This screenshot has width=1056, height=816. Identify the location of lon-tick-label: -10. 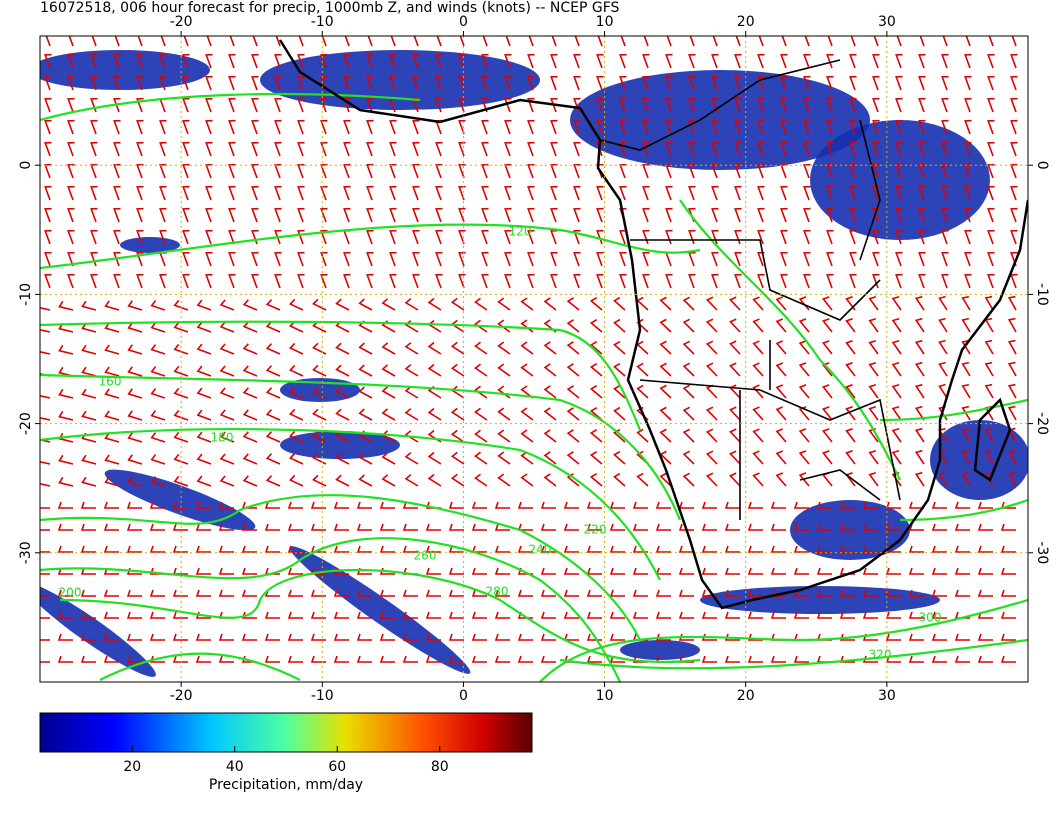
(322, 22).